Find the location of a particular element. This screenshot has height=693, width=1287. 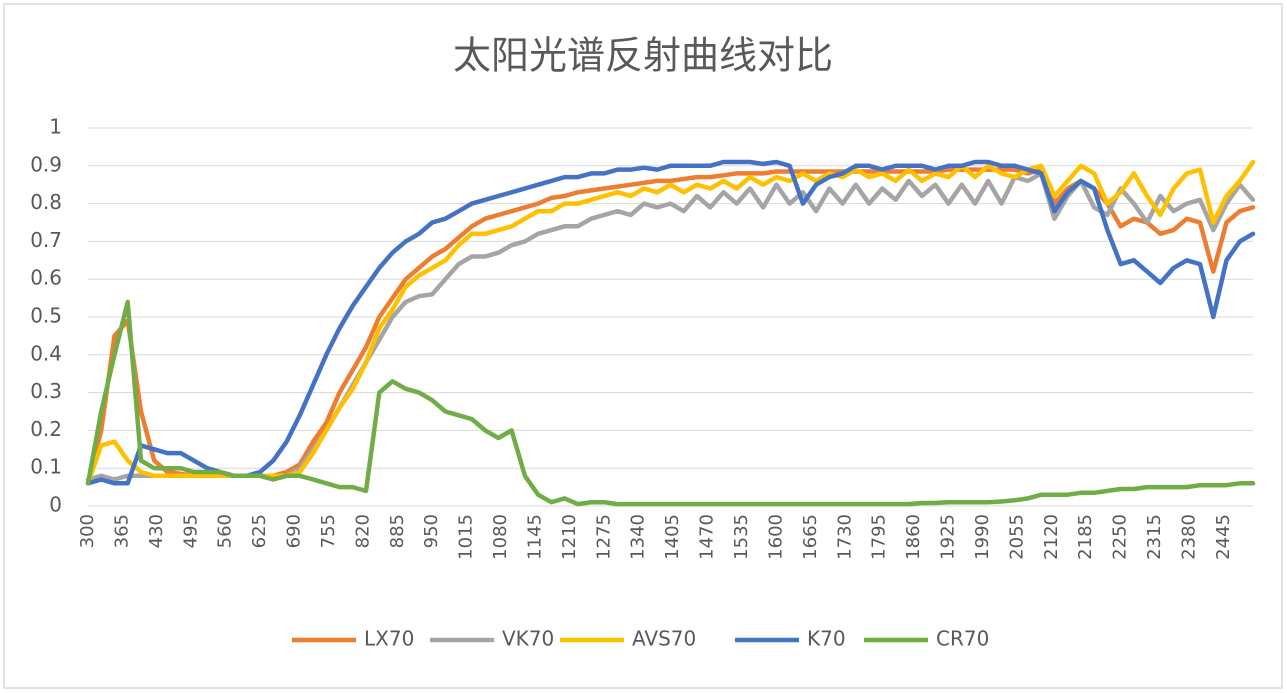

x-tick-label: 1340 is located at coordinates (638, 537).